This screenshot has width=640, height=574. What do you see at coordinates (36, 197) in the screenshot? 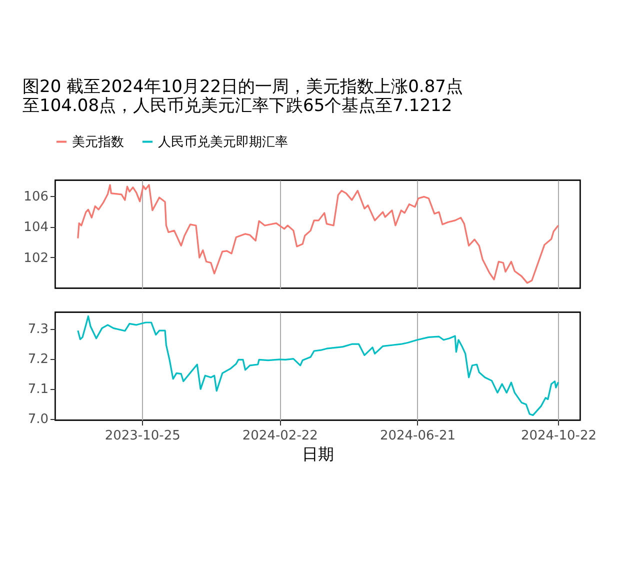
I see `y-tick-label: 106` at bounding box center [36, 197].